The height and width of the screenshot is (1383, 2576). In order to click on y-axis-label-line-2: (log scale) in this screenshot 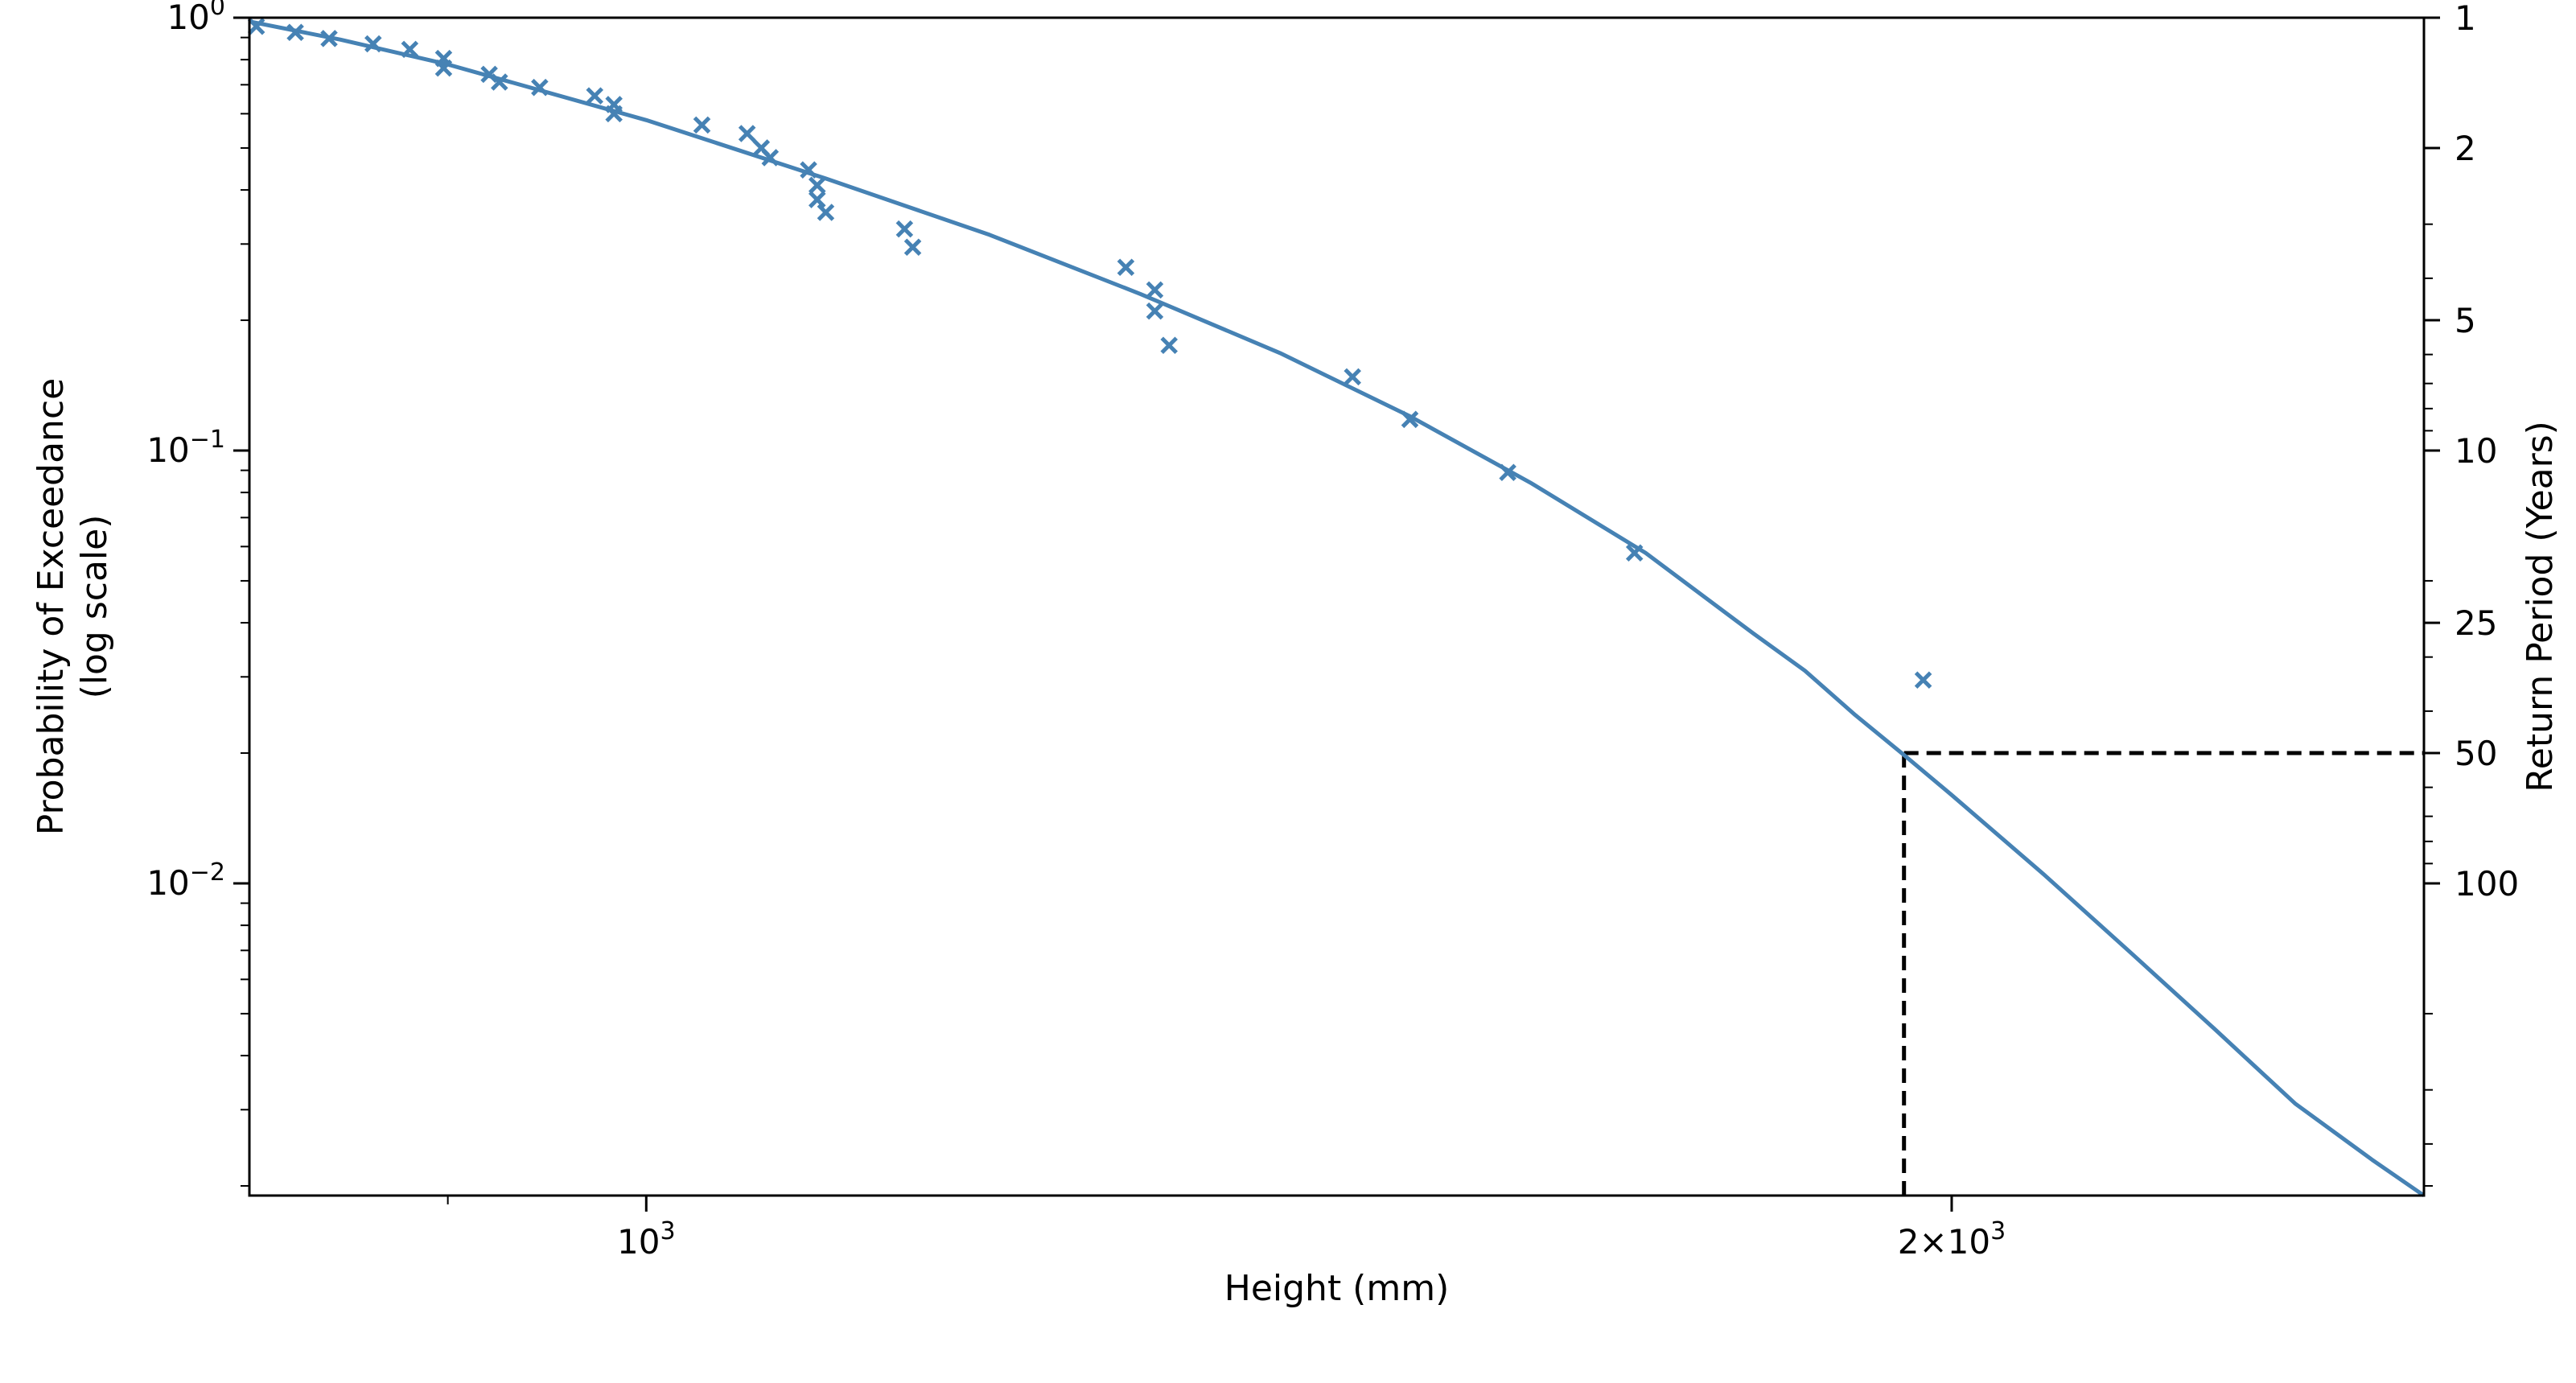, I will do `click(94, 607)`.